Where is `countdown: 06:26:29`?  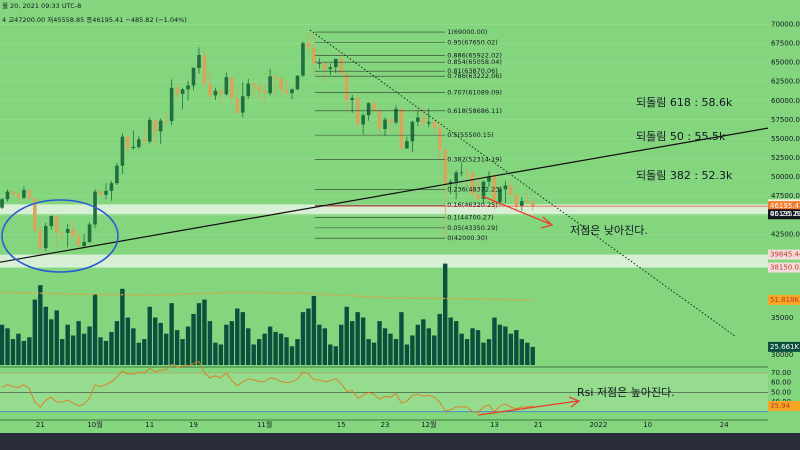 countdown: 06:26:29 is located at coordinates (785, 214).